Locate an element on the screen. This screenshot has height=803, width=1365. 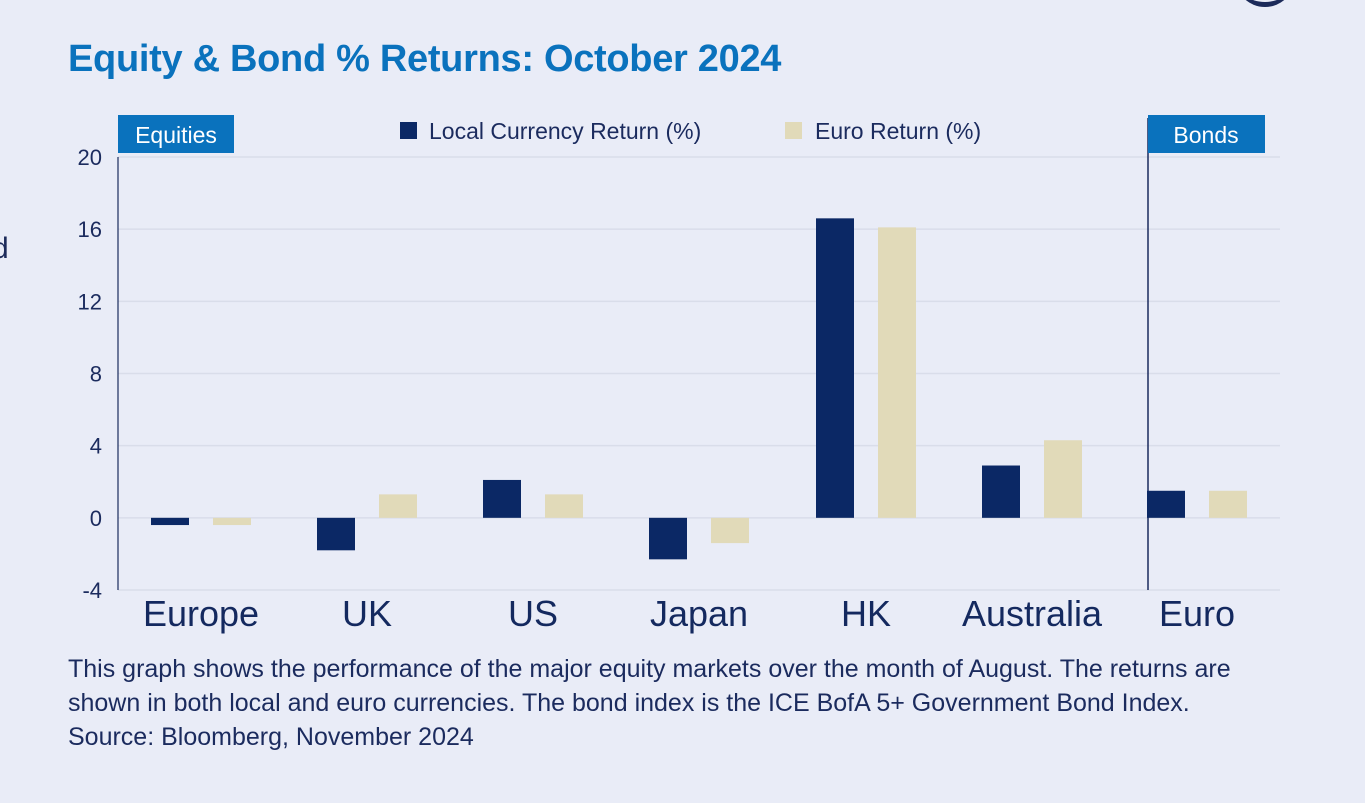
y-tick-label: 0 is located at coordinates (96, 518).